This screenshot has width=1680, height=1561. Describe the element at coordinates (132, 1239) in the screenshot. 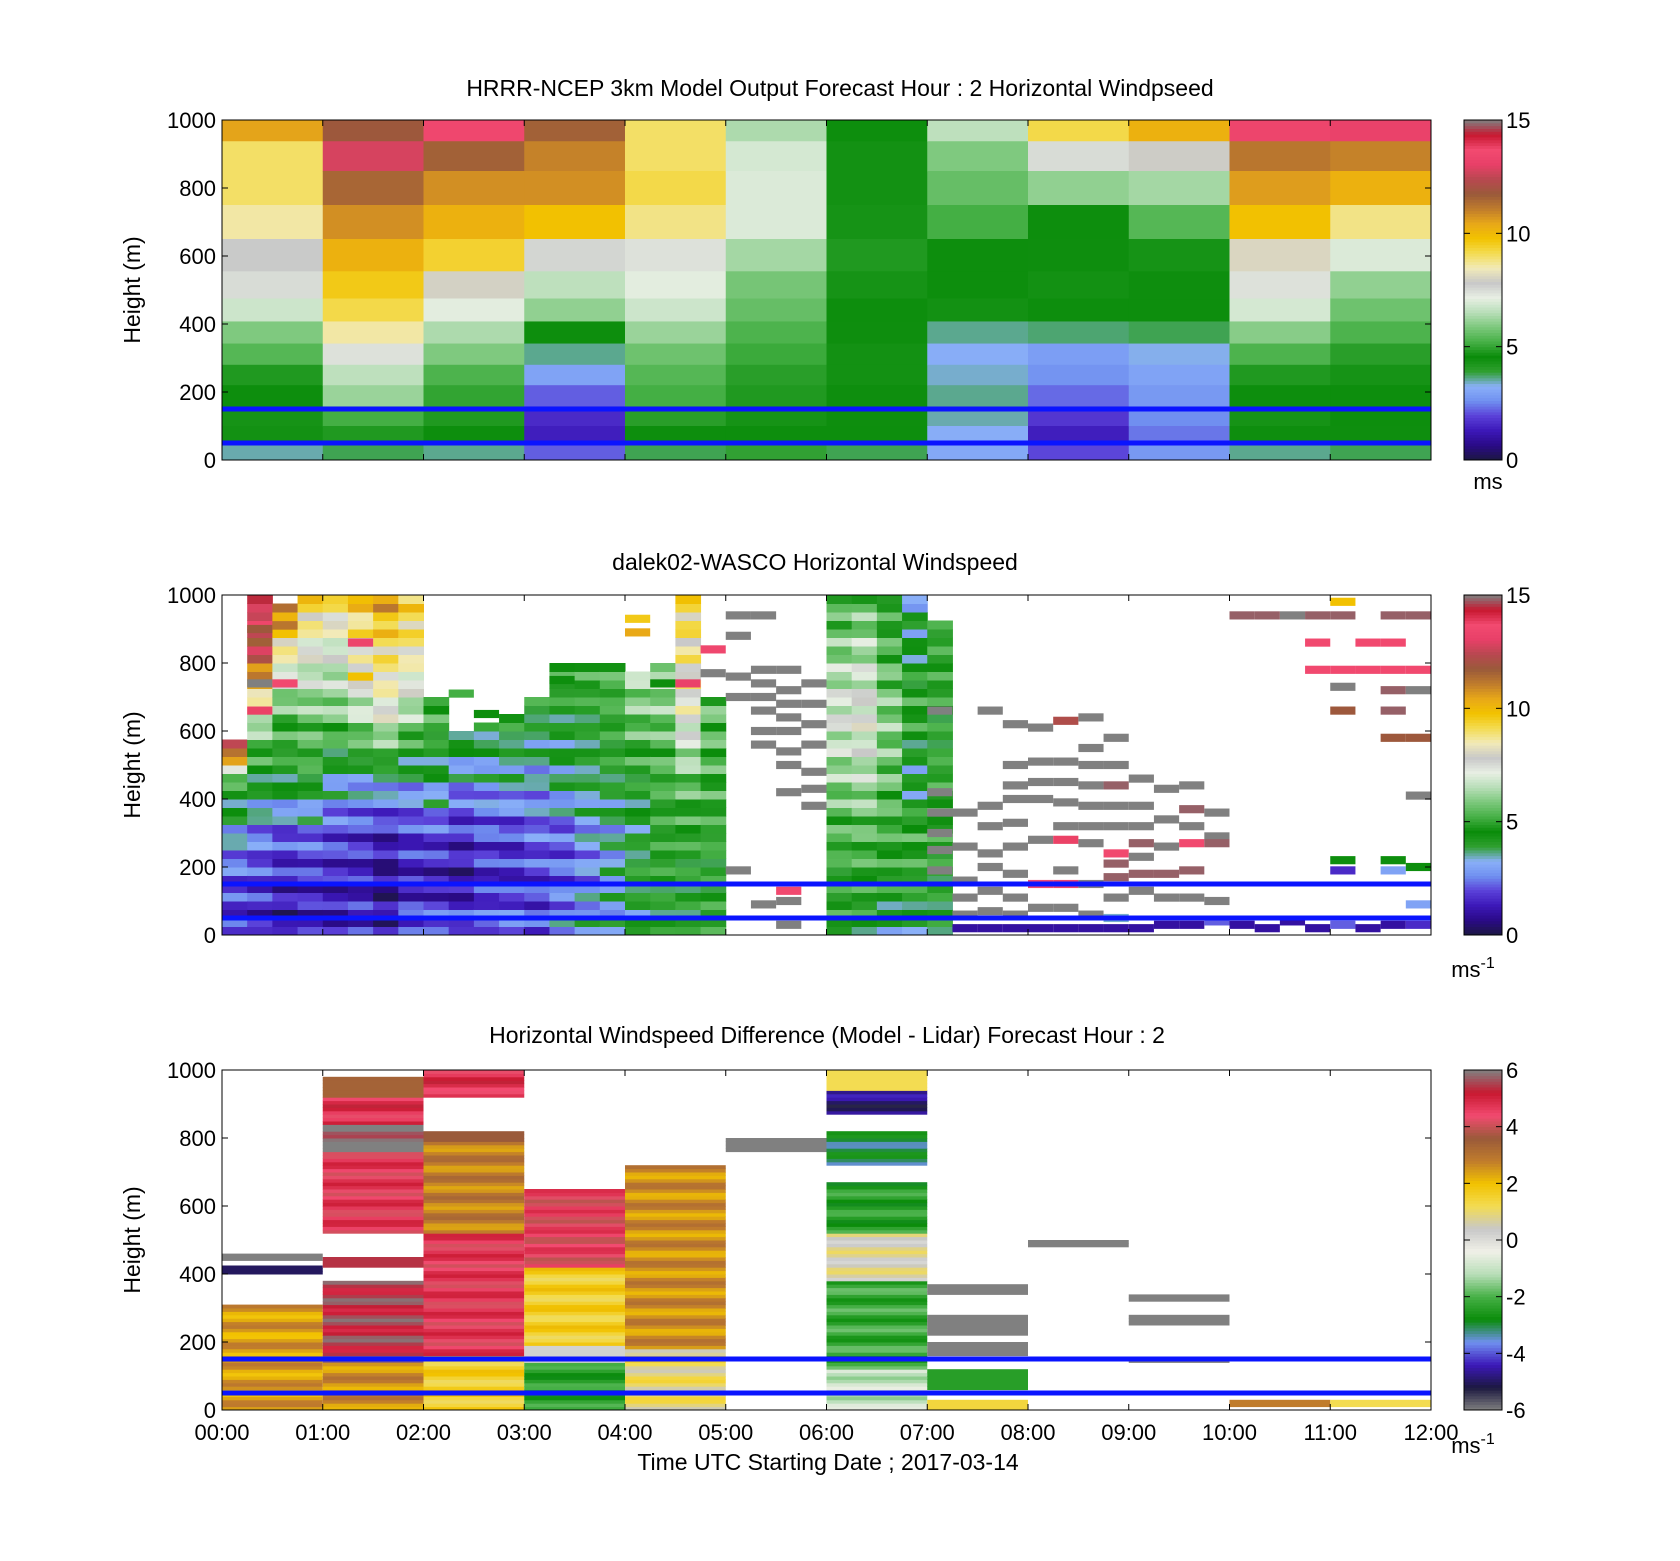

I see `y-axis-label: Height (m)` at that location.